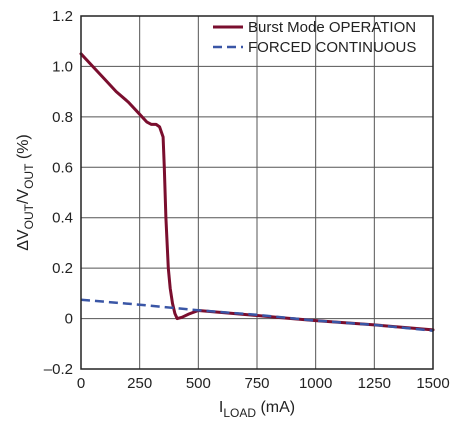  Describe the element at coordinates (58, 369) in the screenshot. I see `y-tick-label: –0.2` at that location.